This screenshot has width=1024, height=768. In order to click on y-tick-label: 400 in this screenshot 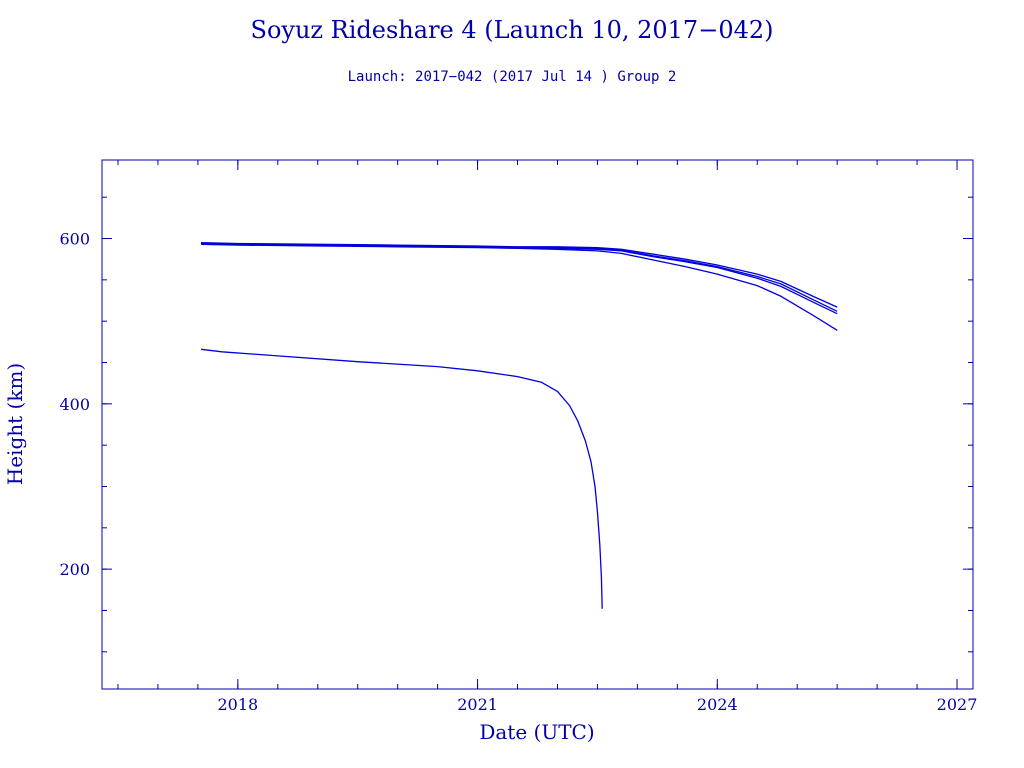, I will do `click(74, 404)`.